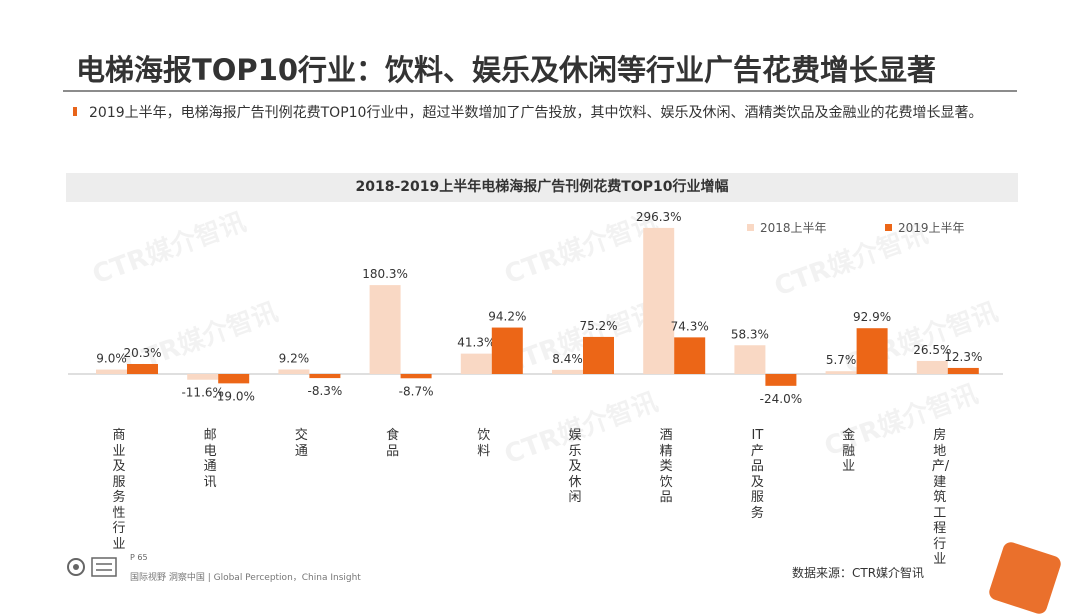 The height and width of the screenshot is (616, 1080). What do you see at coordinates (476, 343) in the screenshot?
I see `data-label-2018-4: 41.3%` at bounding box center [476, 343].